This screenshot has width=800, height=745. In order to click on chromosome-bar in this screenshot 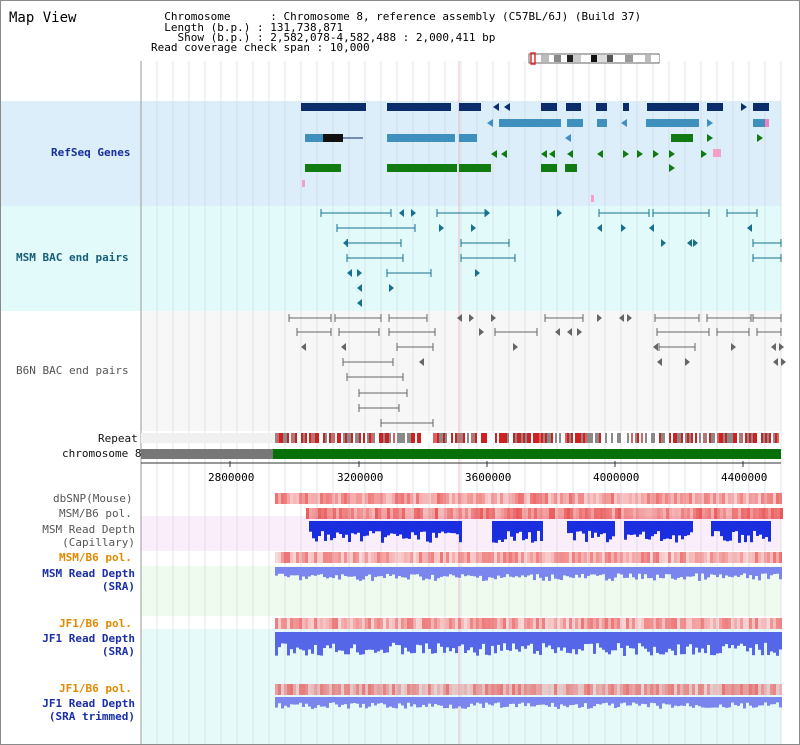, I will do `click(527, 454)`.